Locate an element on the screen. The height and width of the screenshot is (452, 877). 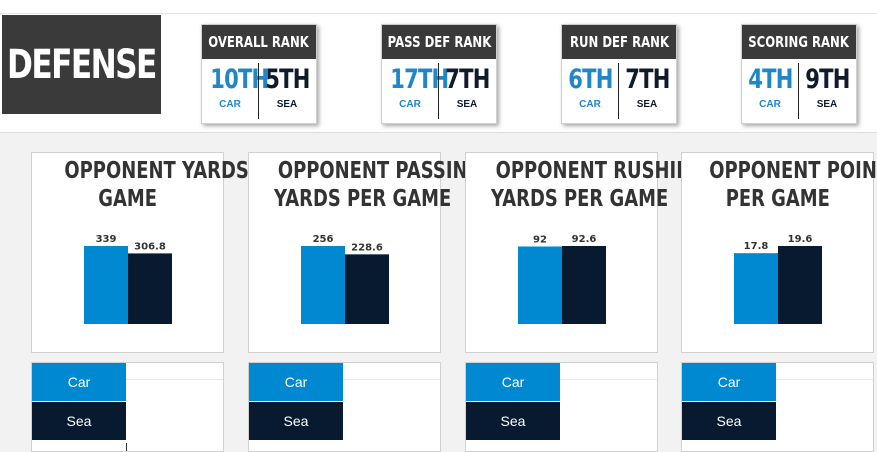
chart-card-rushing: OPPONENT RUSHING YARDS PER GAME 92 92.6 is located at coordinates (585, 252).